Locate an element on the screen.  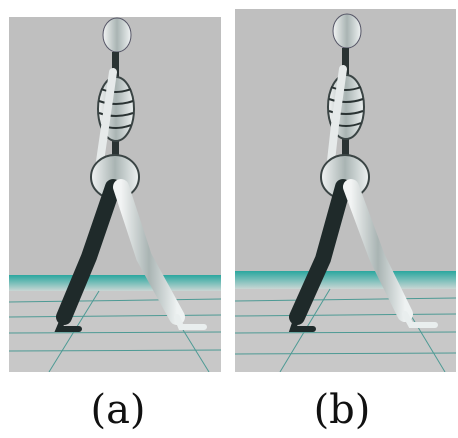
floor-grid is located at coordinates (115, 331).